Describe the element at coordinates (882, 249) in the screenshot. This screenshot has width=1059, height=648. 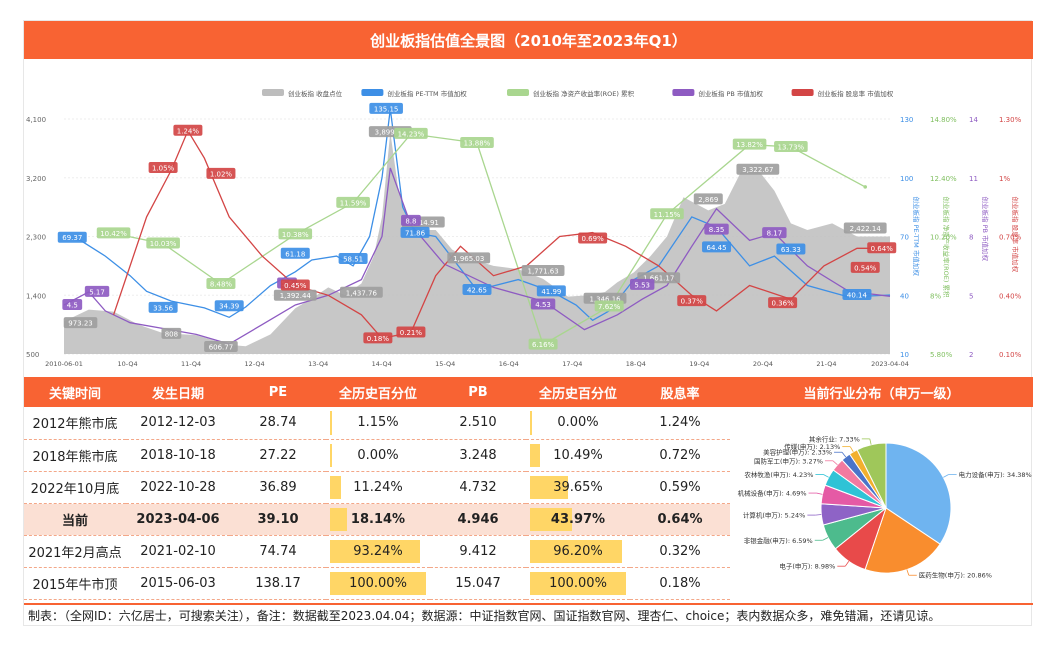
I see `svg-text: 0.64%` at that location.